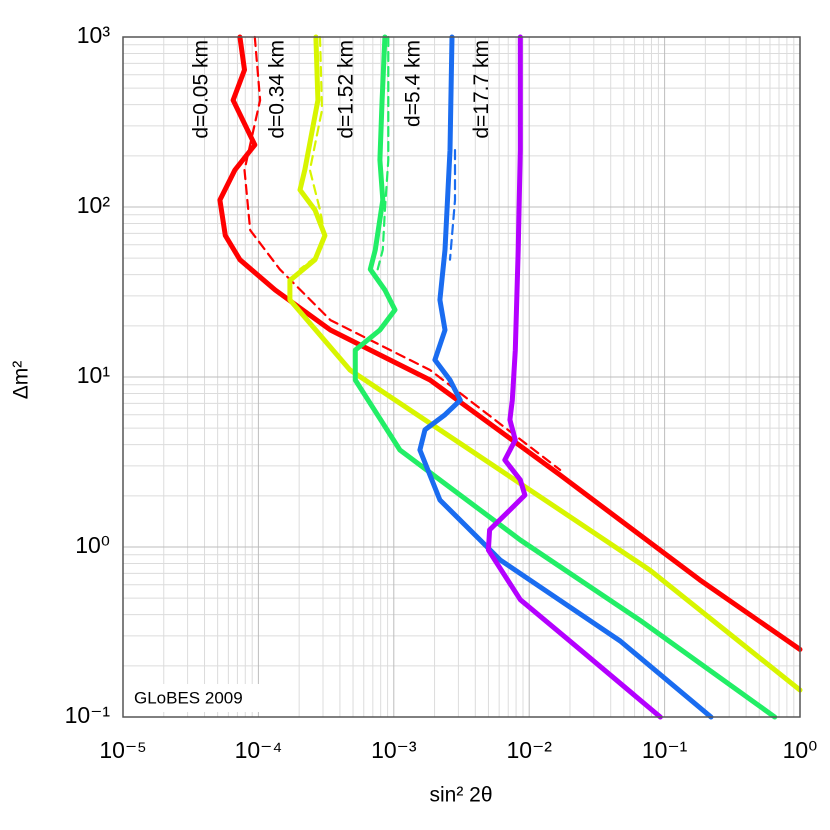 The height and width of the screenshot is (830, 830). What do you see at coordinates (122, 750) in the screenshot?
I see `x-tick-label: 10⁻⁵` at bounding box center [122, 750].